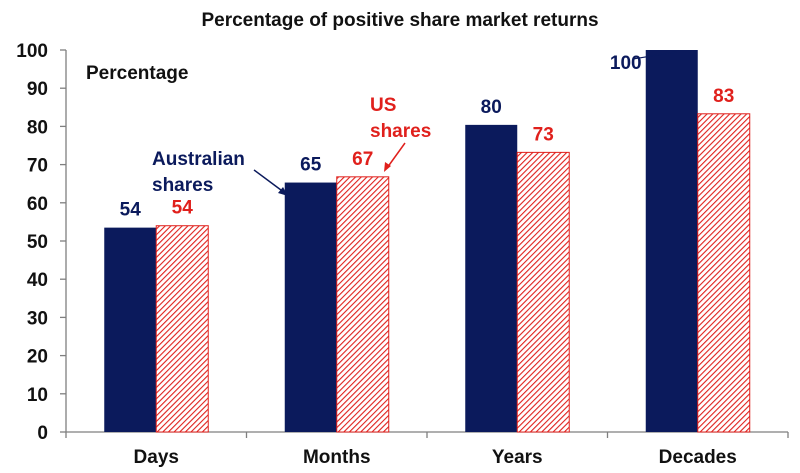 Image resolution: width=800 pixels, height=473 pixels. I want to click on us-shares-annotation-line1: US, so click(383, 105).